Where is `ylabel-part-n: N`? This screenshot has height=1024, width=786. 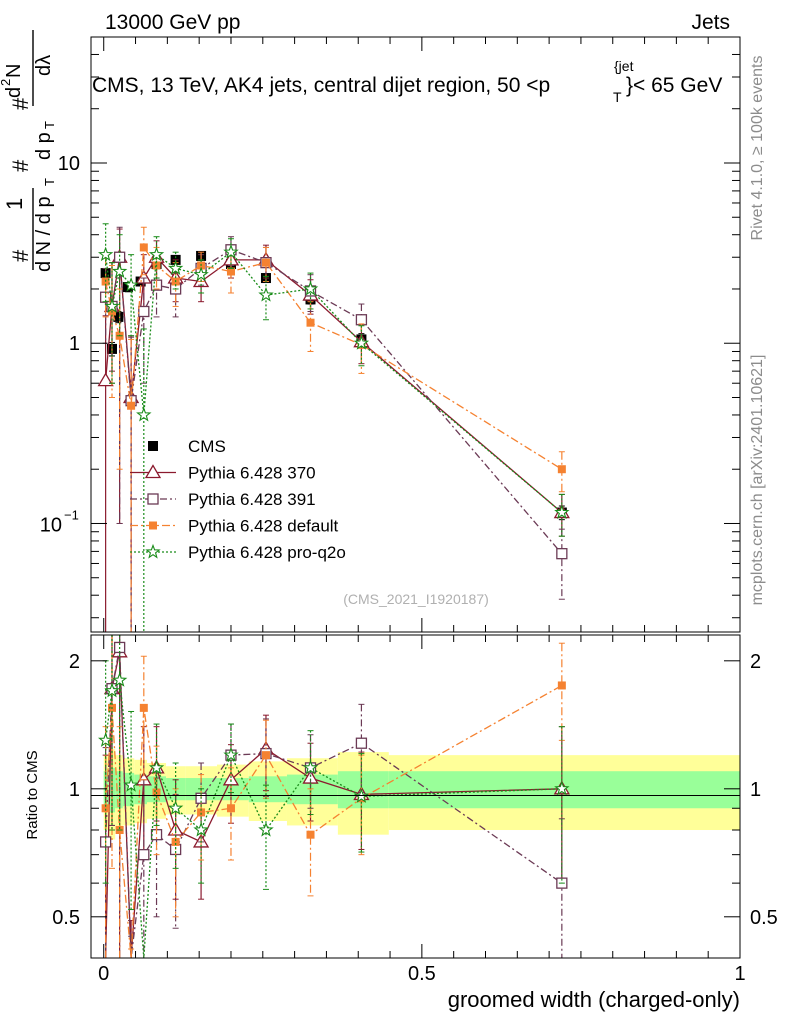
ylabel-part-n: N is located at coordinates (14, 71).